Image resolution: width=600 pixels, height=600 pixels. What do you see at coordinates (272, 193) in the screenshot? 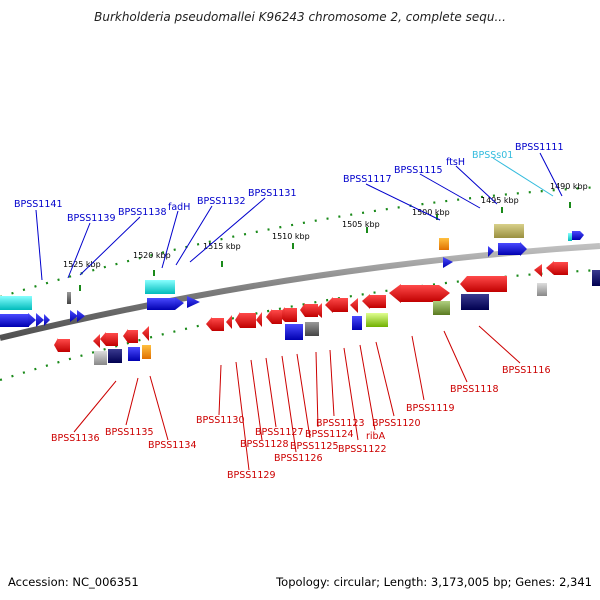
I see `gene-label-bpss1131: BPSS1131` at bounding box center [272, 193].